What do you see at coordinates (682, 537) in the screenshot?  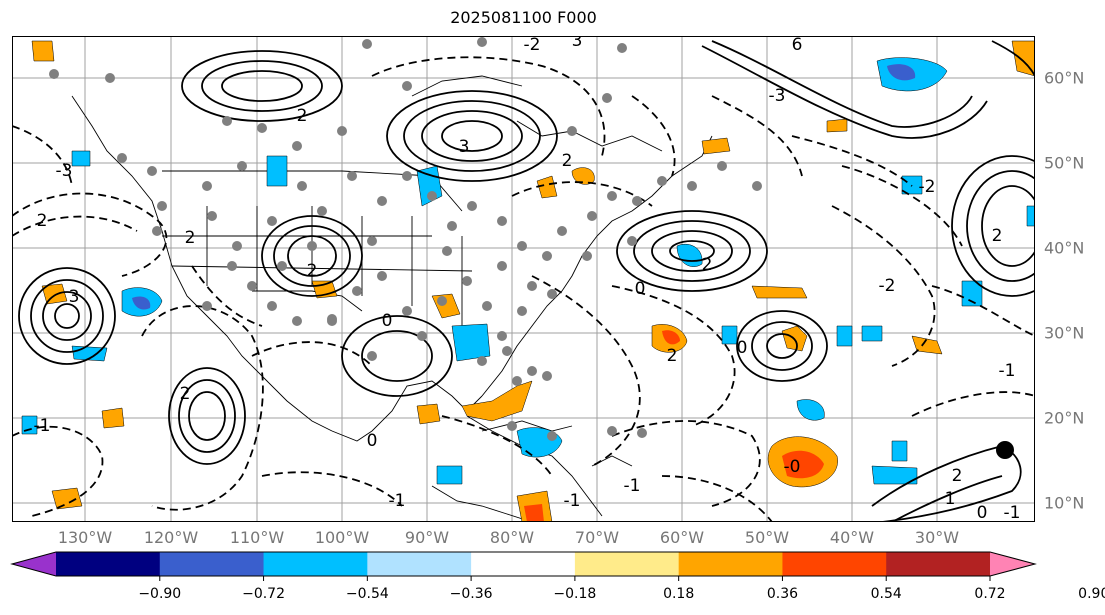 I see `lon-label: 60°W` at bounding box center [682, 537].